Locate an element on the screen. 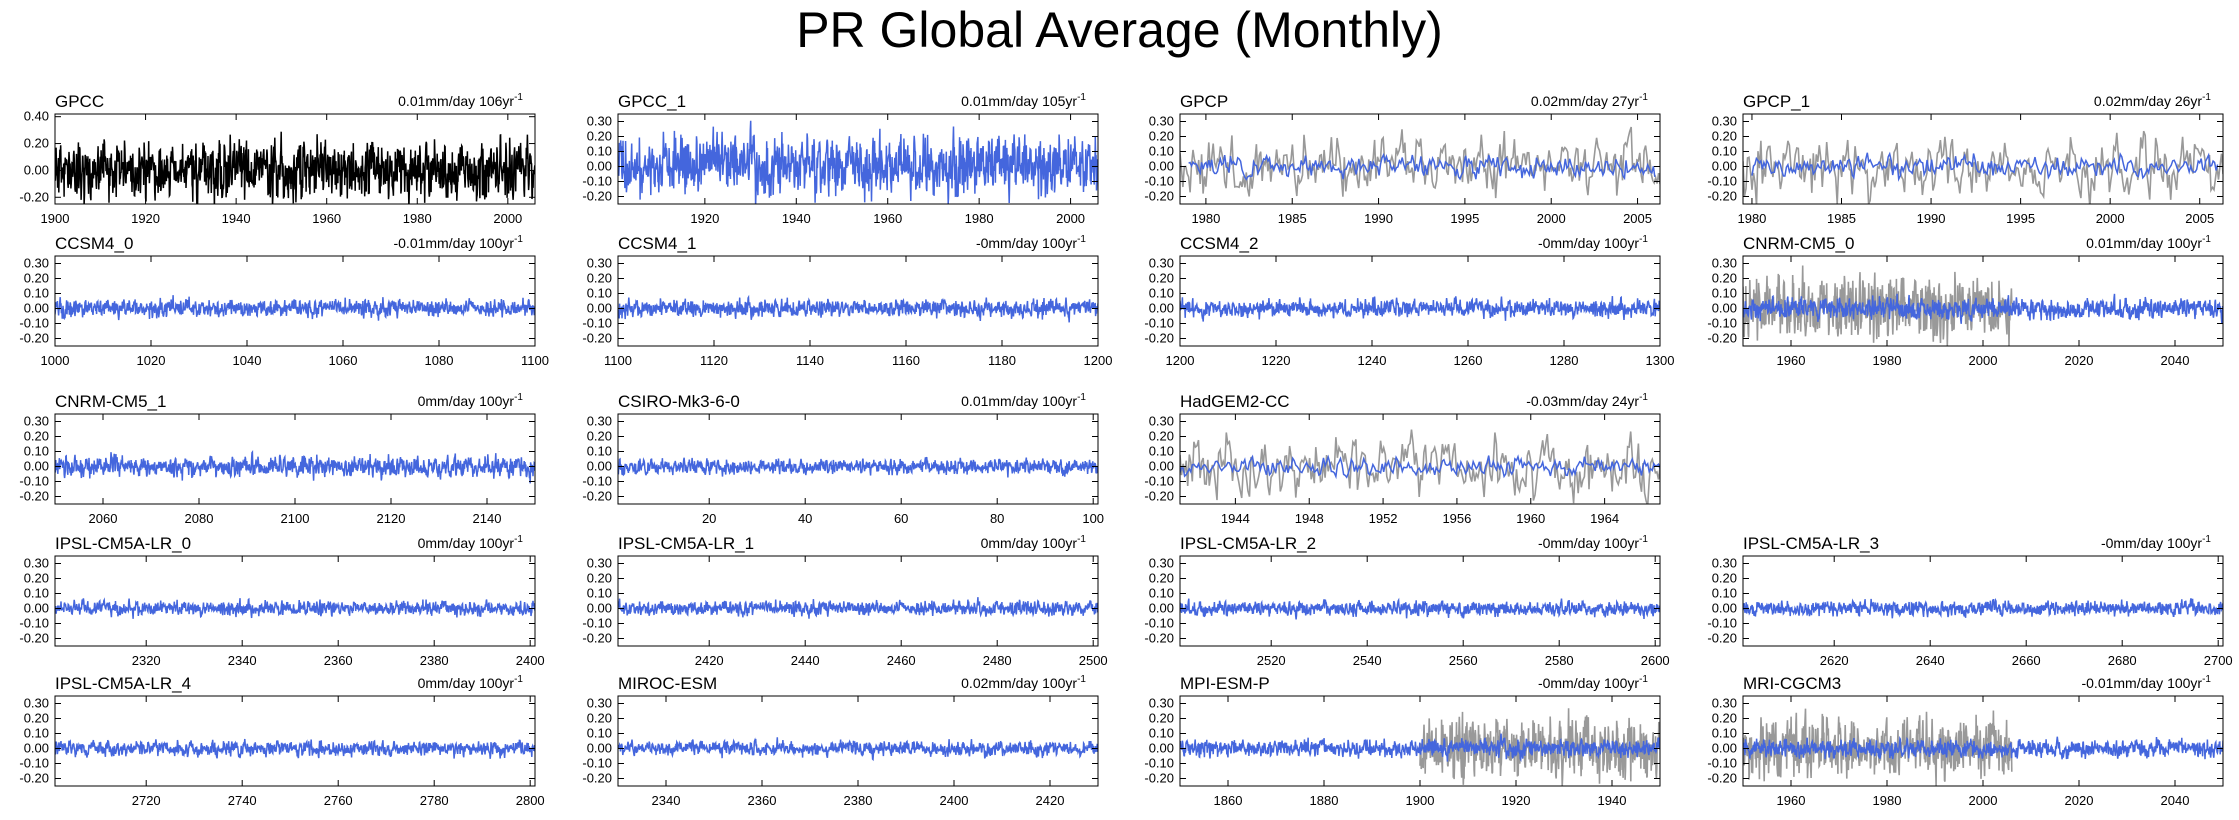  x-tick-label: 1260 is located at coordinates (1468, 360).